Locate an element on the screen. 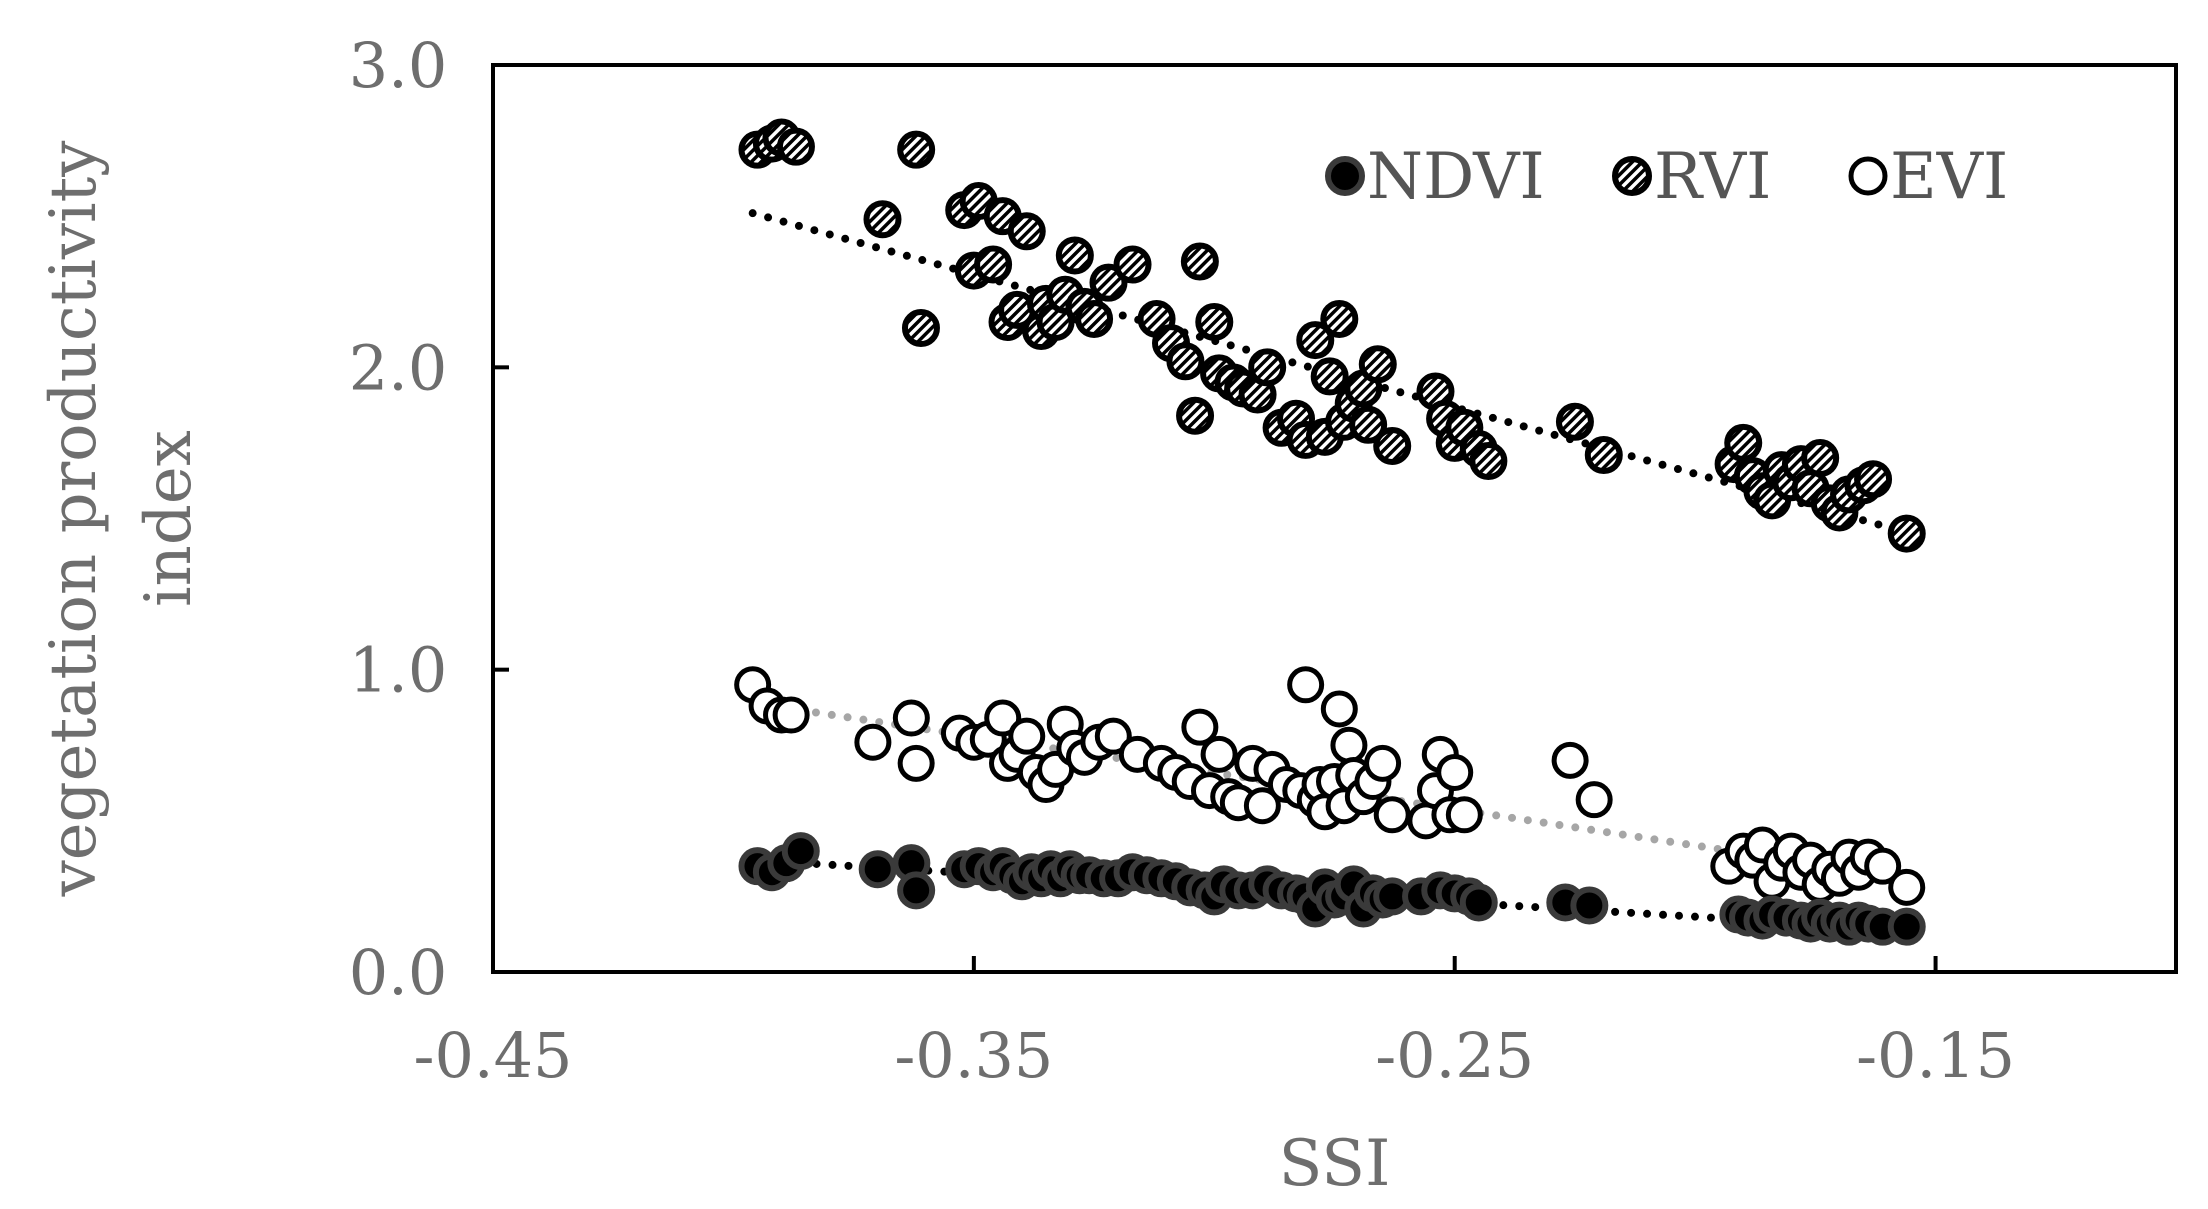  legend: NDVI RVI EVI is located at coordinates (1666, 177).